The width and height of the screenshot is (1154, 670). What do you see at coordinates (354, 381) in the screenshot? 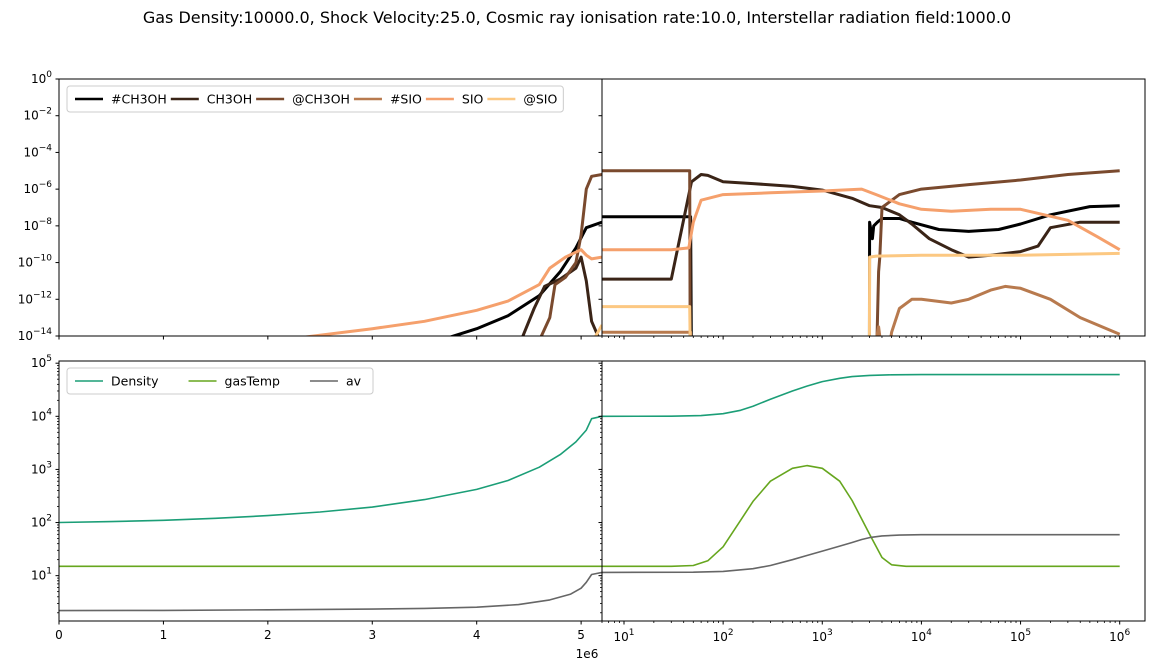
I see `legend-label: av` at bounding box center [354, 381].